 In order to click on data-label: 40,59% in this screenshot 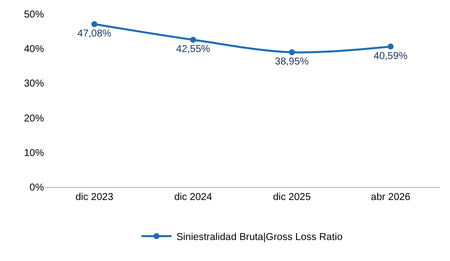, I will do `click(391, 56)`.